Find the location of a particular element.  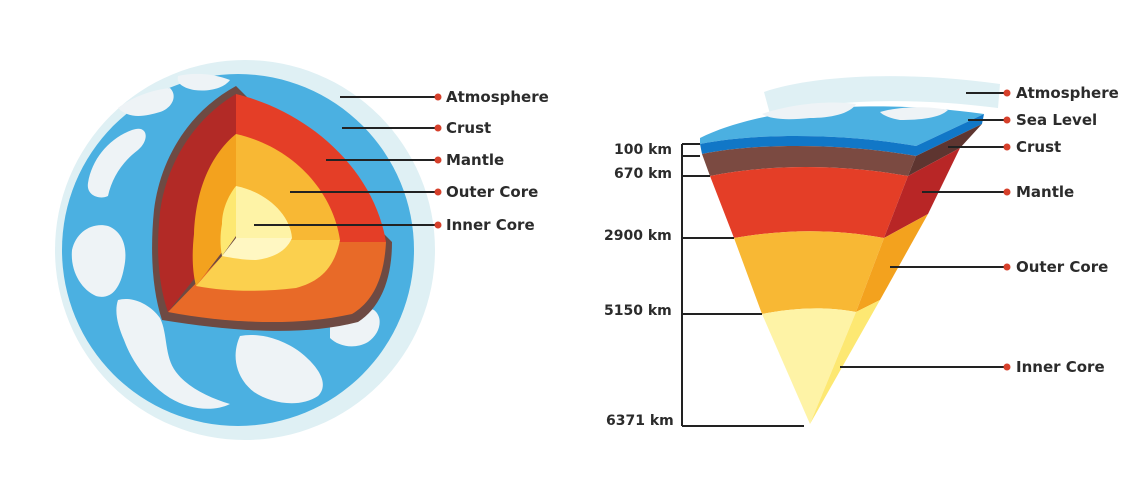

cone-crust-side is located at coordinates (945, 150).